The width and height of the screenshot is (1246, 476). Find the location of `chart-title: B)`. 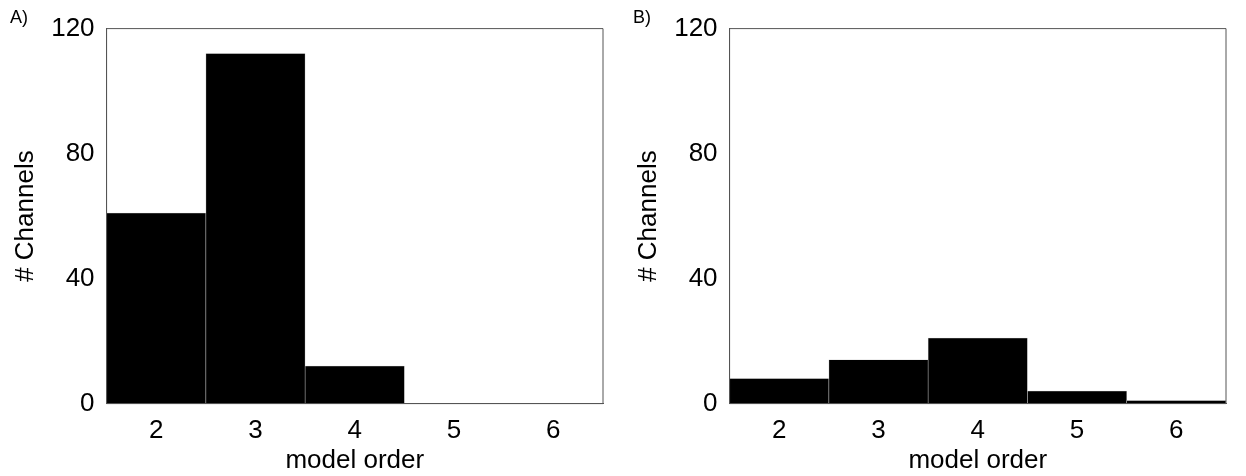

chart-title: B) is located at coordinates (642, 16).